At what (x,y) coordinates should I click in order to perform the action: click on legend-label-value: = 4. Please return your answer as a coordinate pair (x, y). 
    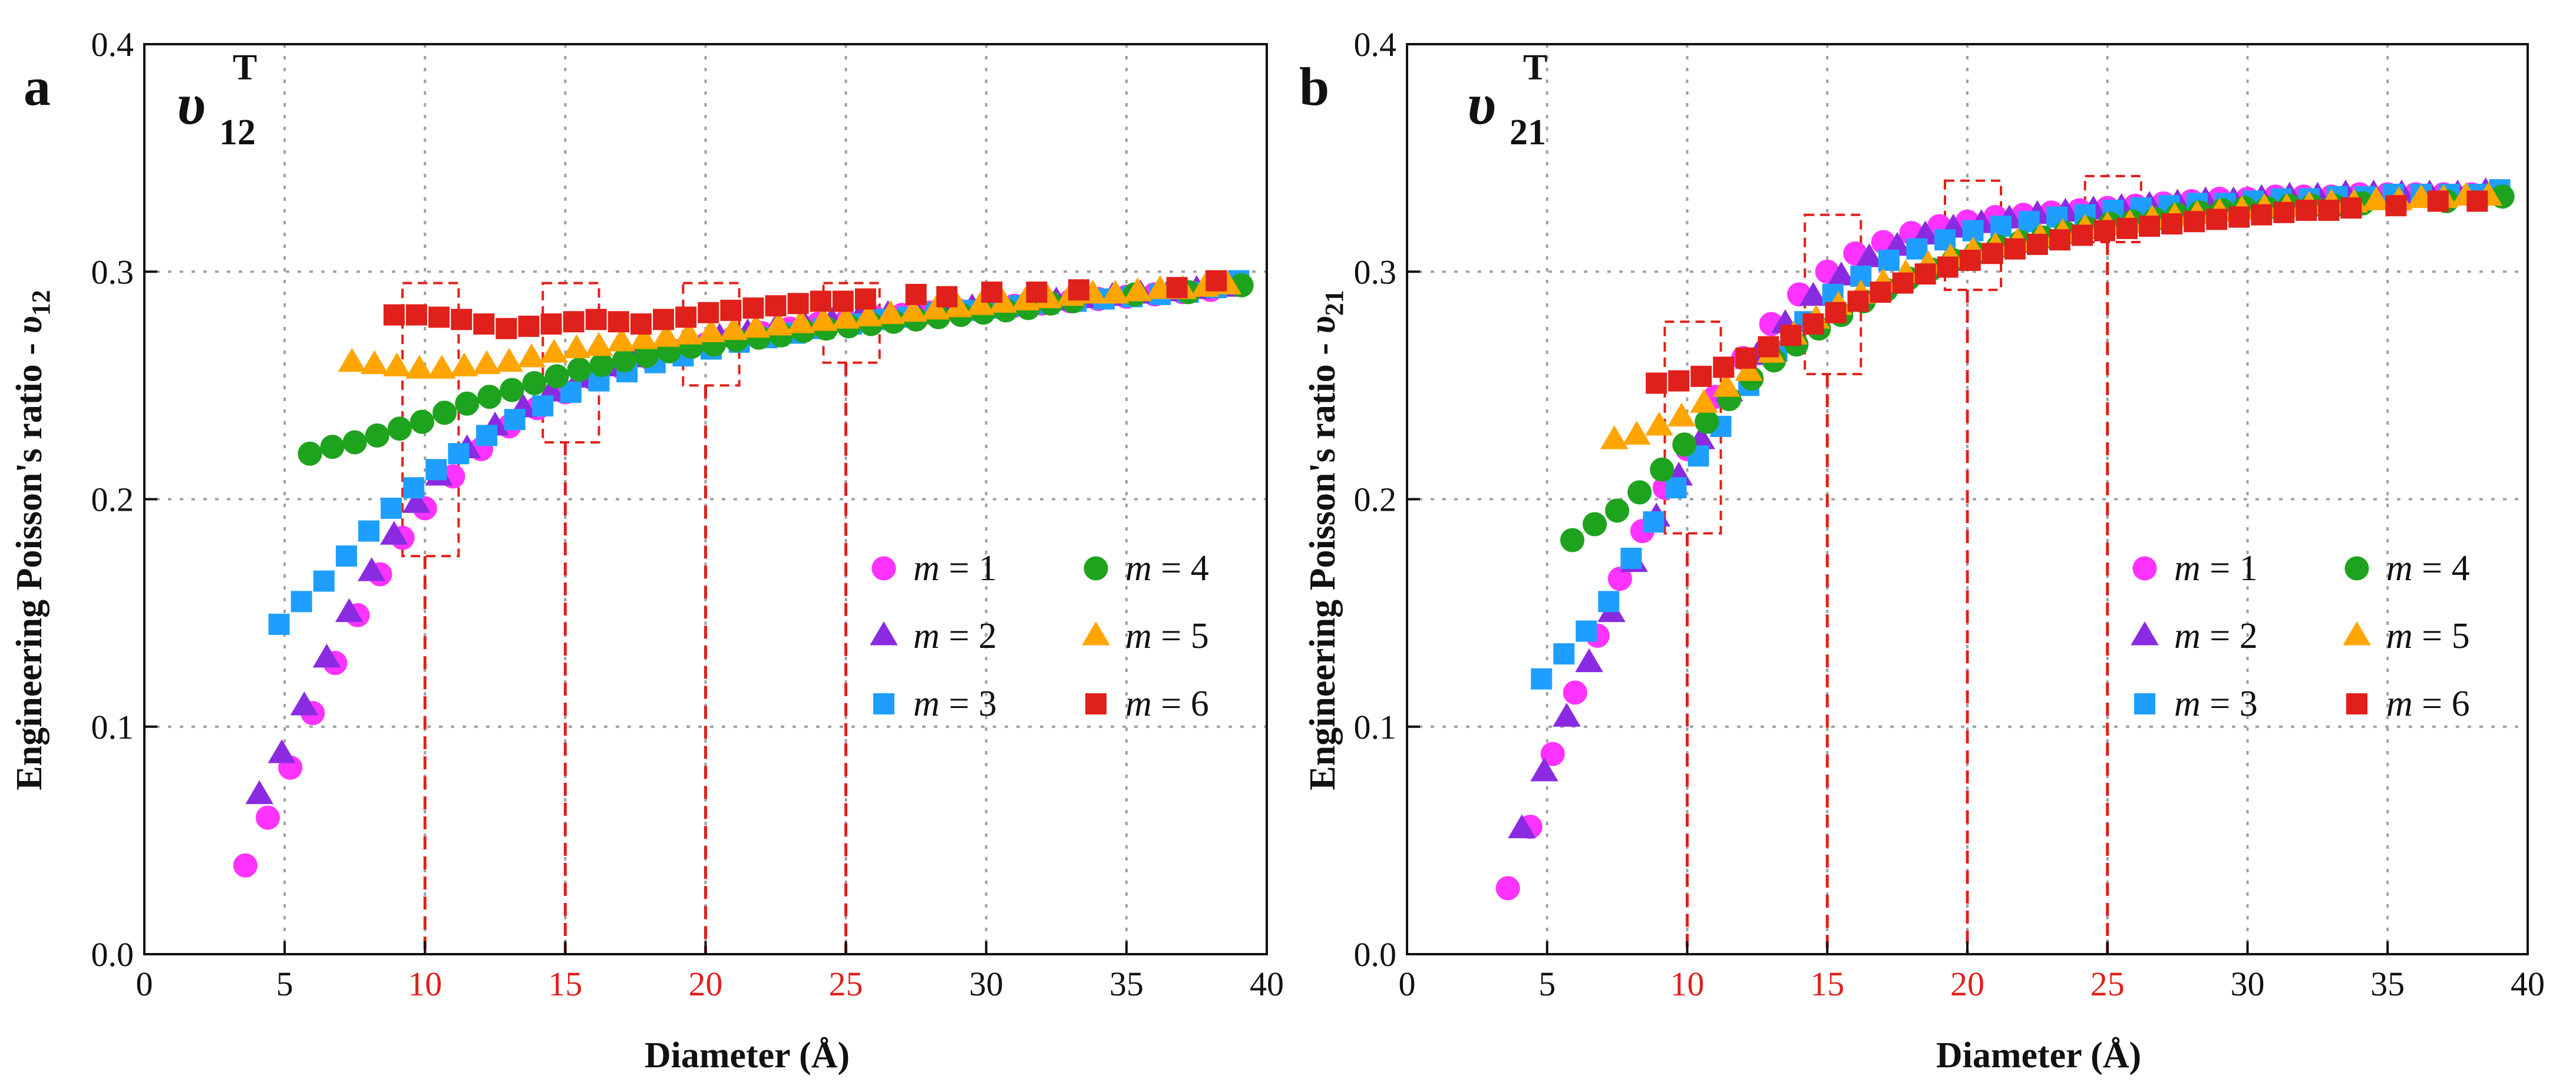
    Looking at the image, I should click on (1180, 568).